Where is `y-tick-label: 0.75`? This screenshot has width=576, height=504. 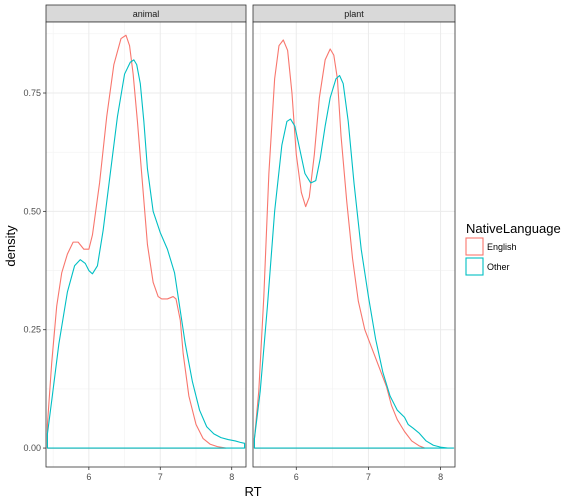
y-tick-label: 0.75 is located at coordinates (32, 93).